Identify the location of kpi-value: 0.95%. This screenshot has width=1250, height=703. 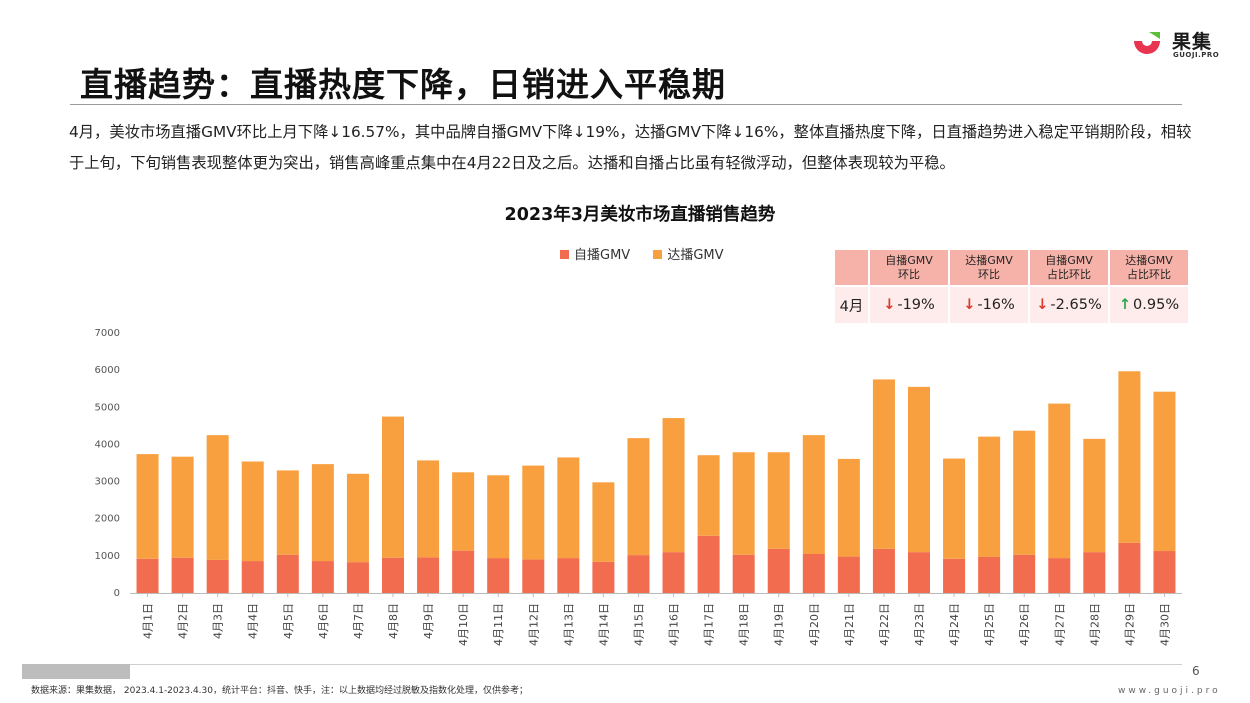
(1156, 305).